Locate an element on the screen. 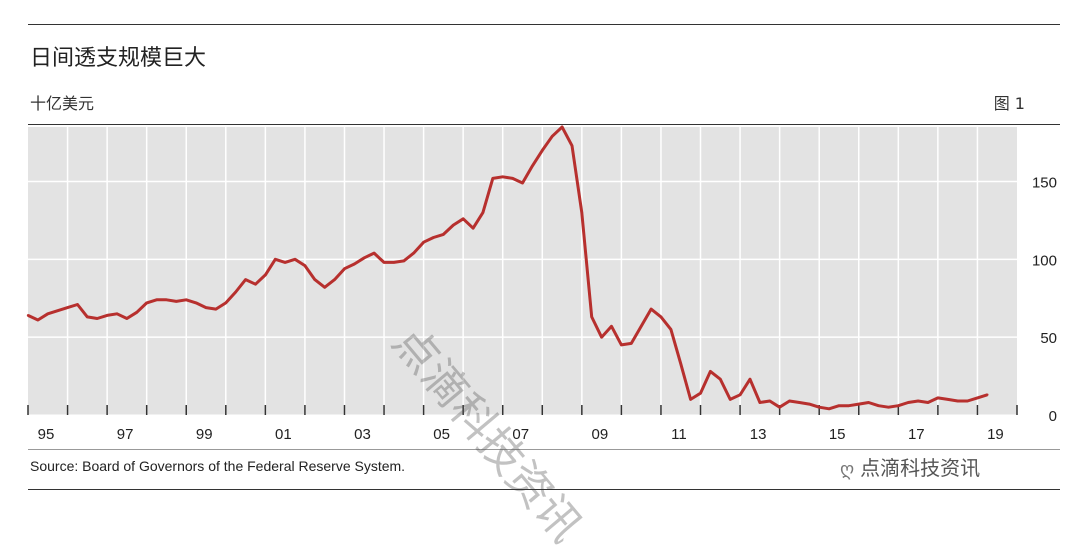 This screenshot has height=553, width=1080. bottom-rule is located at coordinates (544, 489).